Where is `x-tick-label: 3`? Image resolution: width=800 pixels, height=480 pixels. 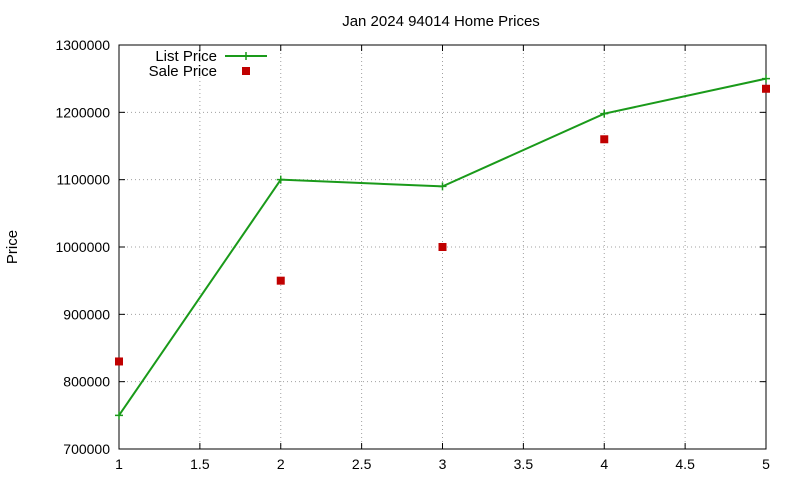
x-tick-label: 3 is located at coordinates (443, 464).